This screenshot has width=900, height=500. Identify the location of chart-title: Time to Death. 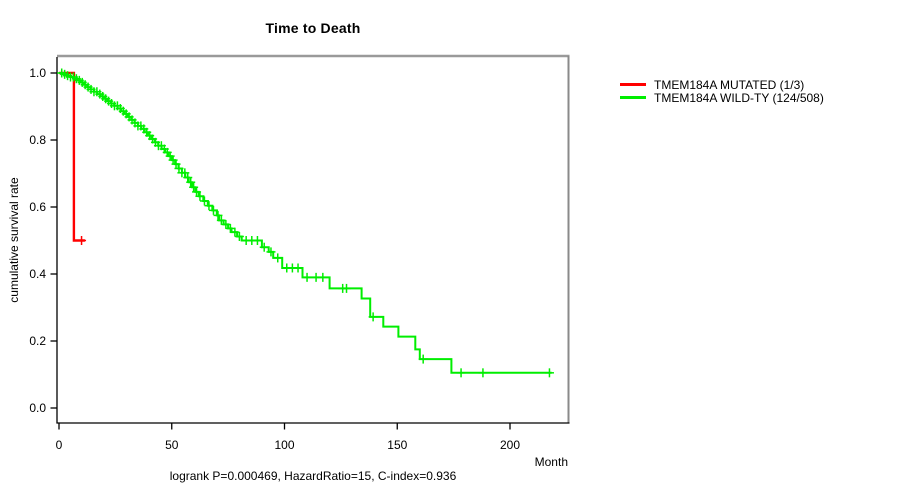
(313, 28).